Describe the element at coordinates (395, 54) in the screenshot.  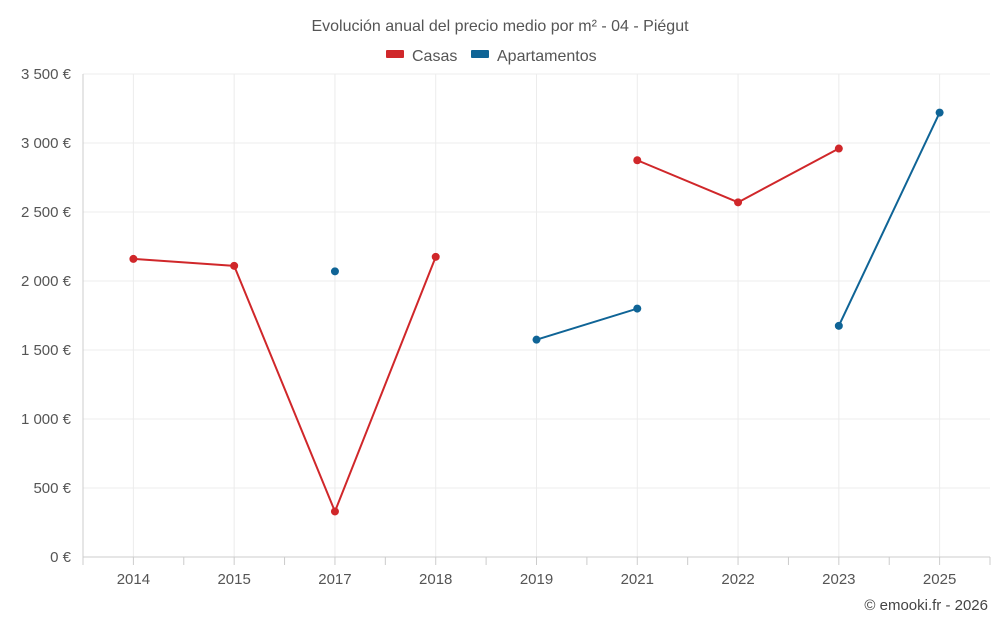
I see `legend-swatch-casas` at that location.